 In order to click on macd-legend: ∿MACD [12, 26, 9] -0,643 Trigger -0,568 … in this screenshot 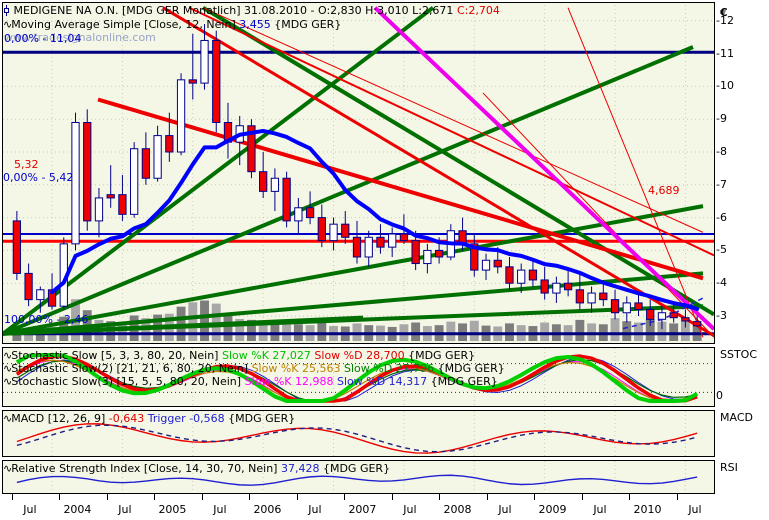, I will do `click(149, 419)`.